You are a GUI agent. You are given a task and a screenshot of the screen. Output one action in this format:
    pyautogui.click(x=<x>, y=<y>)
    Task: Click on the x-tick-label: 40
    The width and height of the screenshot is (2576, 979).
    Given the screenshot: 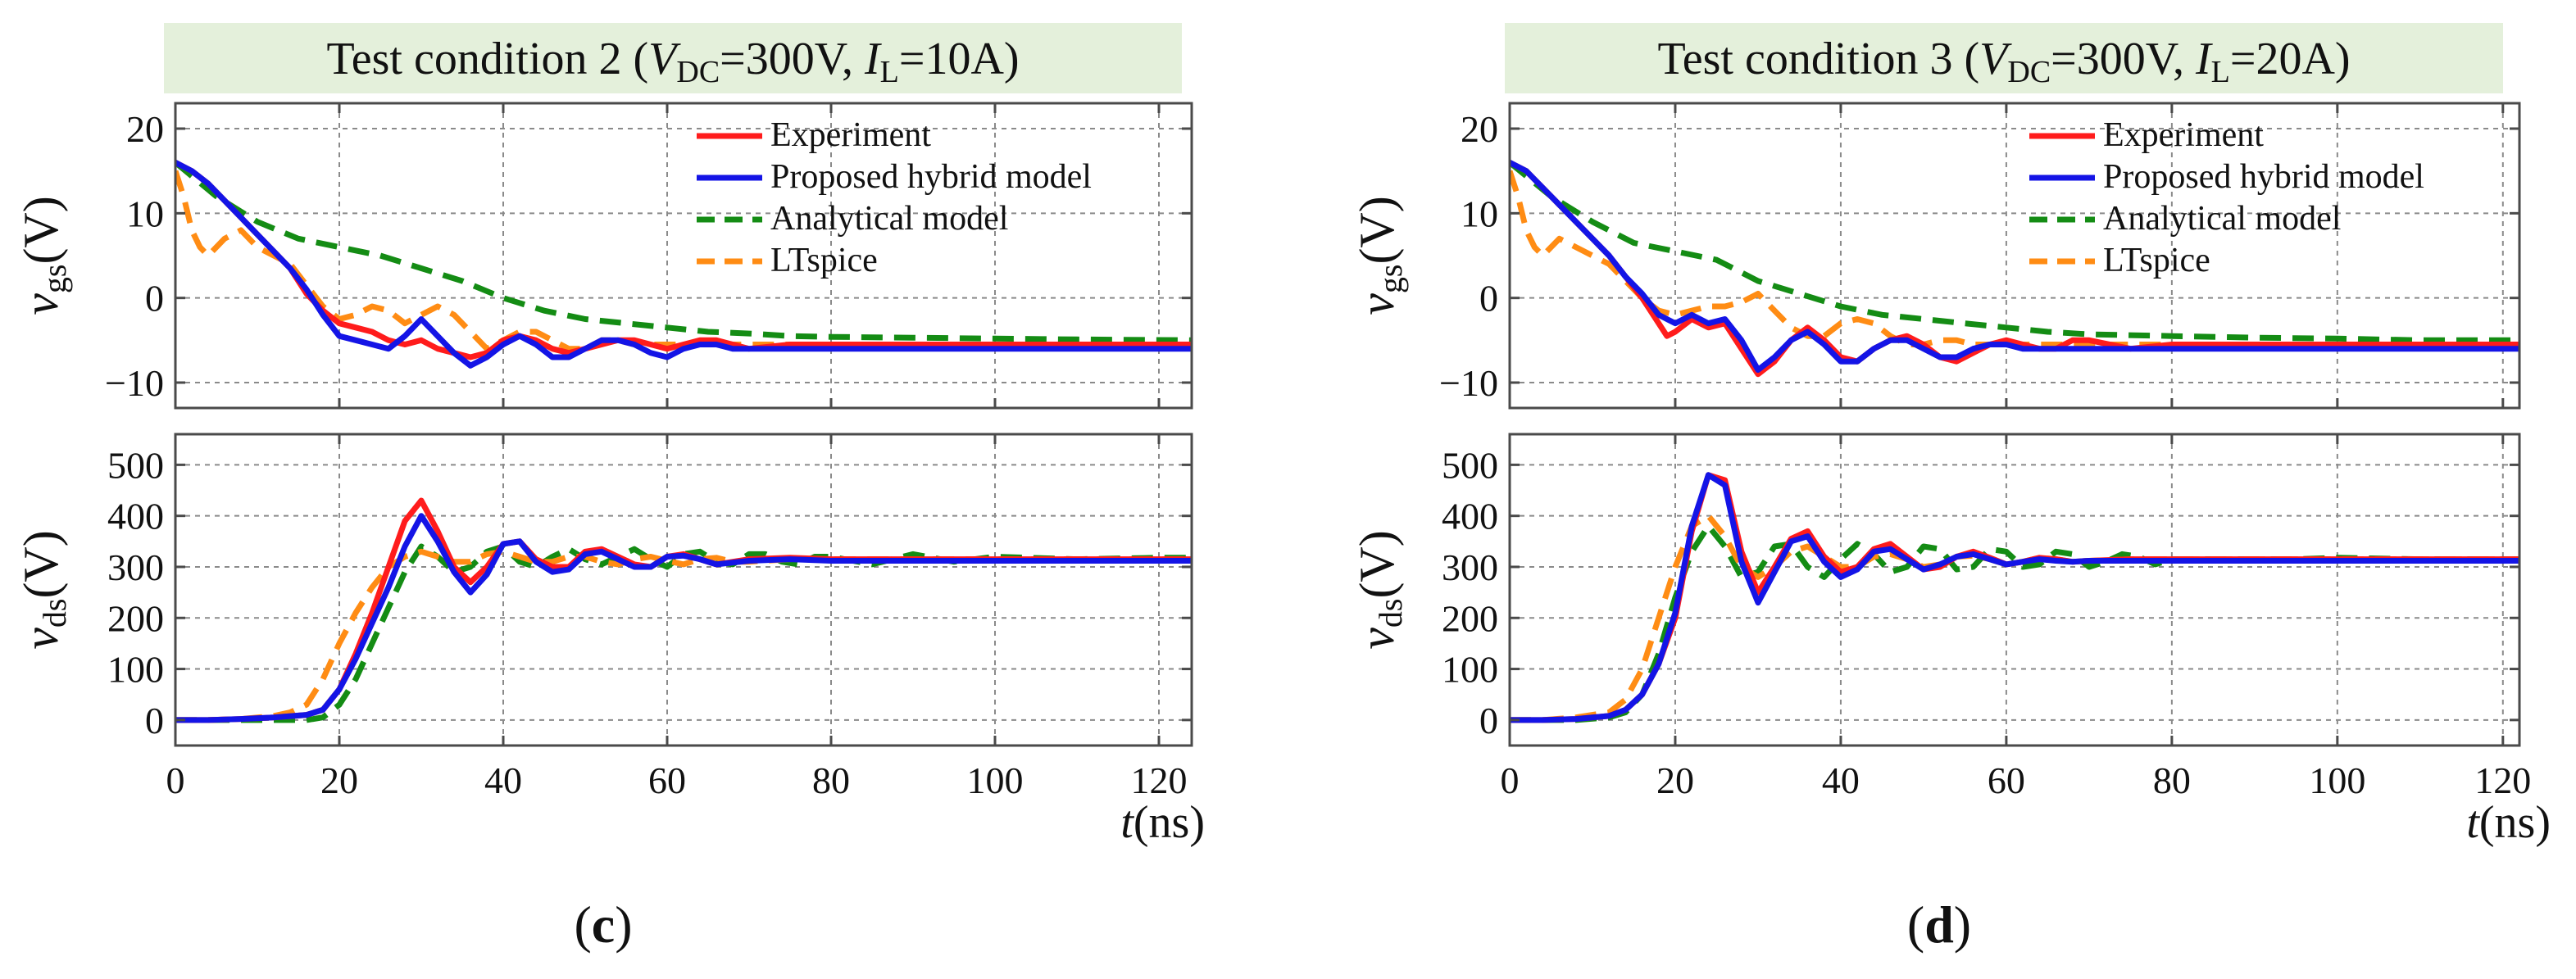 What is the action you would take?
    pyautogui.click(x=1841, y=780)
    